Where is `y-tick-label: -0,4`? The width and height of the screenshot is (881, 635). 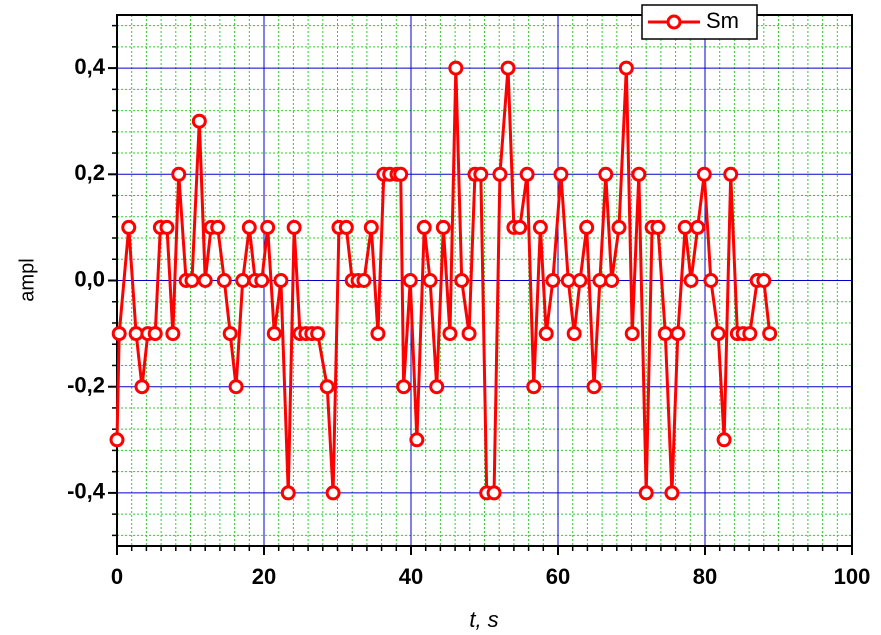
y-tick-label: -0,4 is located at coordinates (86, 491).